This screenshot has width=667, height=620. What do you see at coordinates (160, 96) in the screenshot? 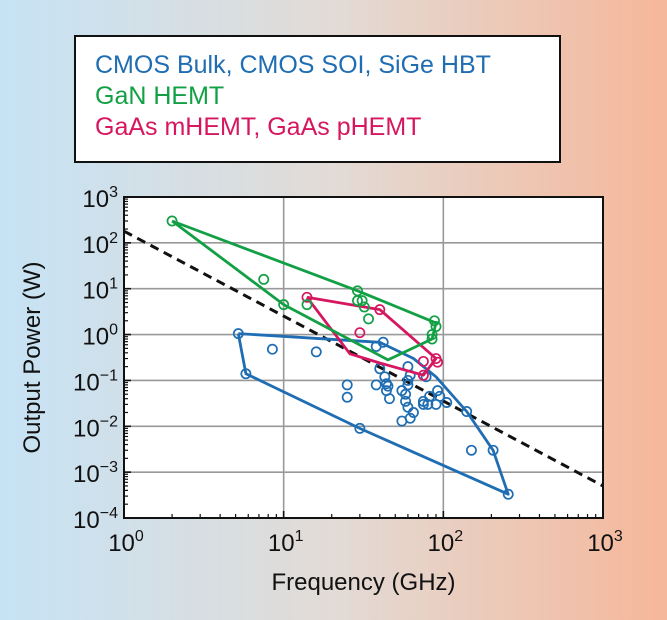
I see `legend-entry-gan: GaN HEMT` at bounding box center [160, 96].